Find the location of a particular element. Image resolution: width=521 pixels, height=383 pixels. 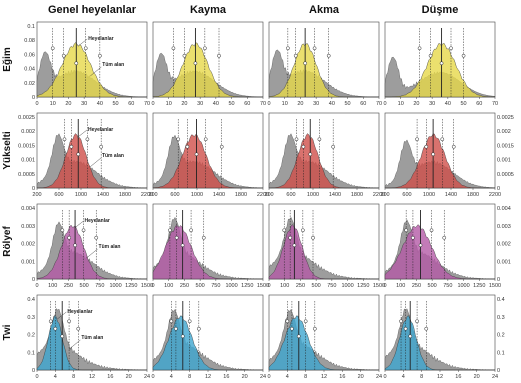

row-title: Twi is located at coordinates (7, 332).